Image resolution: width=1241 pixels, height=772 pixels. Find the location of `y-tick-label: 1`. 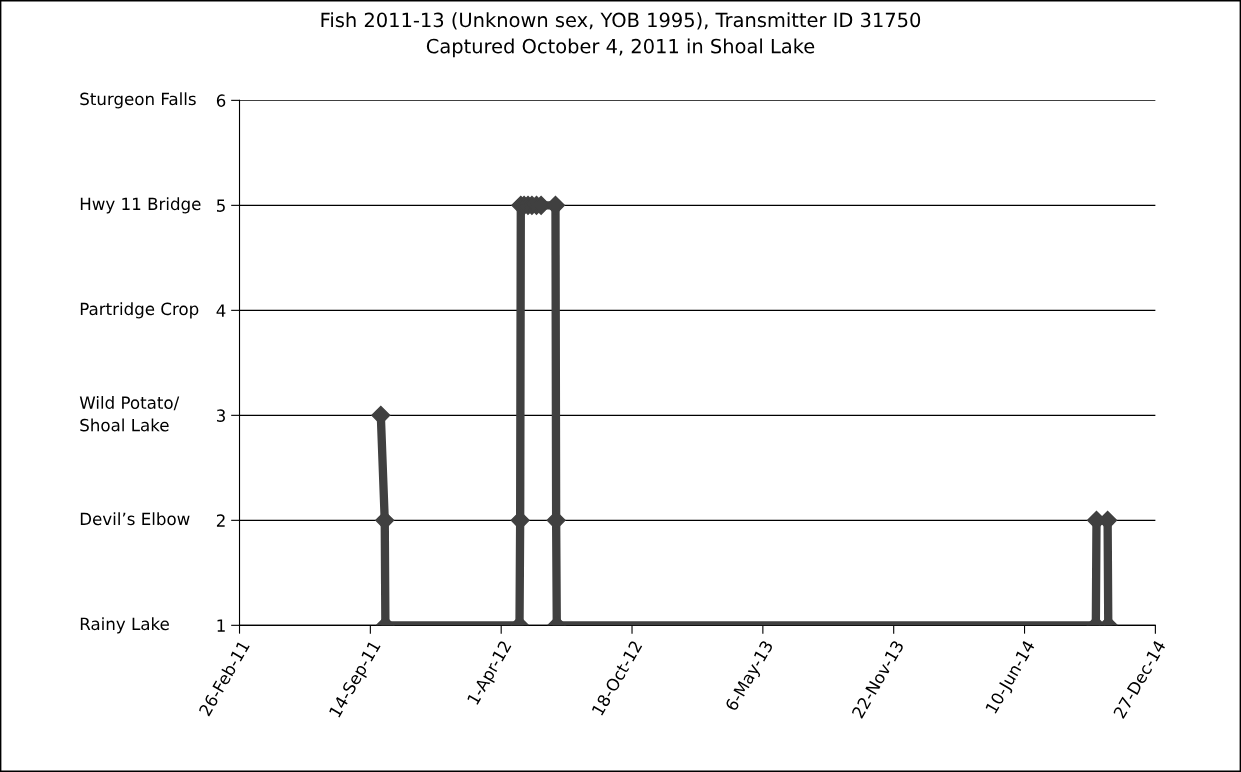

y-tick-label: 1 is located at coordinates (221, 625).